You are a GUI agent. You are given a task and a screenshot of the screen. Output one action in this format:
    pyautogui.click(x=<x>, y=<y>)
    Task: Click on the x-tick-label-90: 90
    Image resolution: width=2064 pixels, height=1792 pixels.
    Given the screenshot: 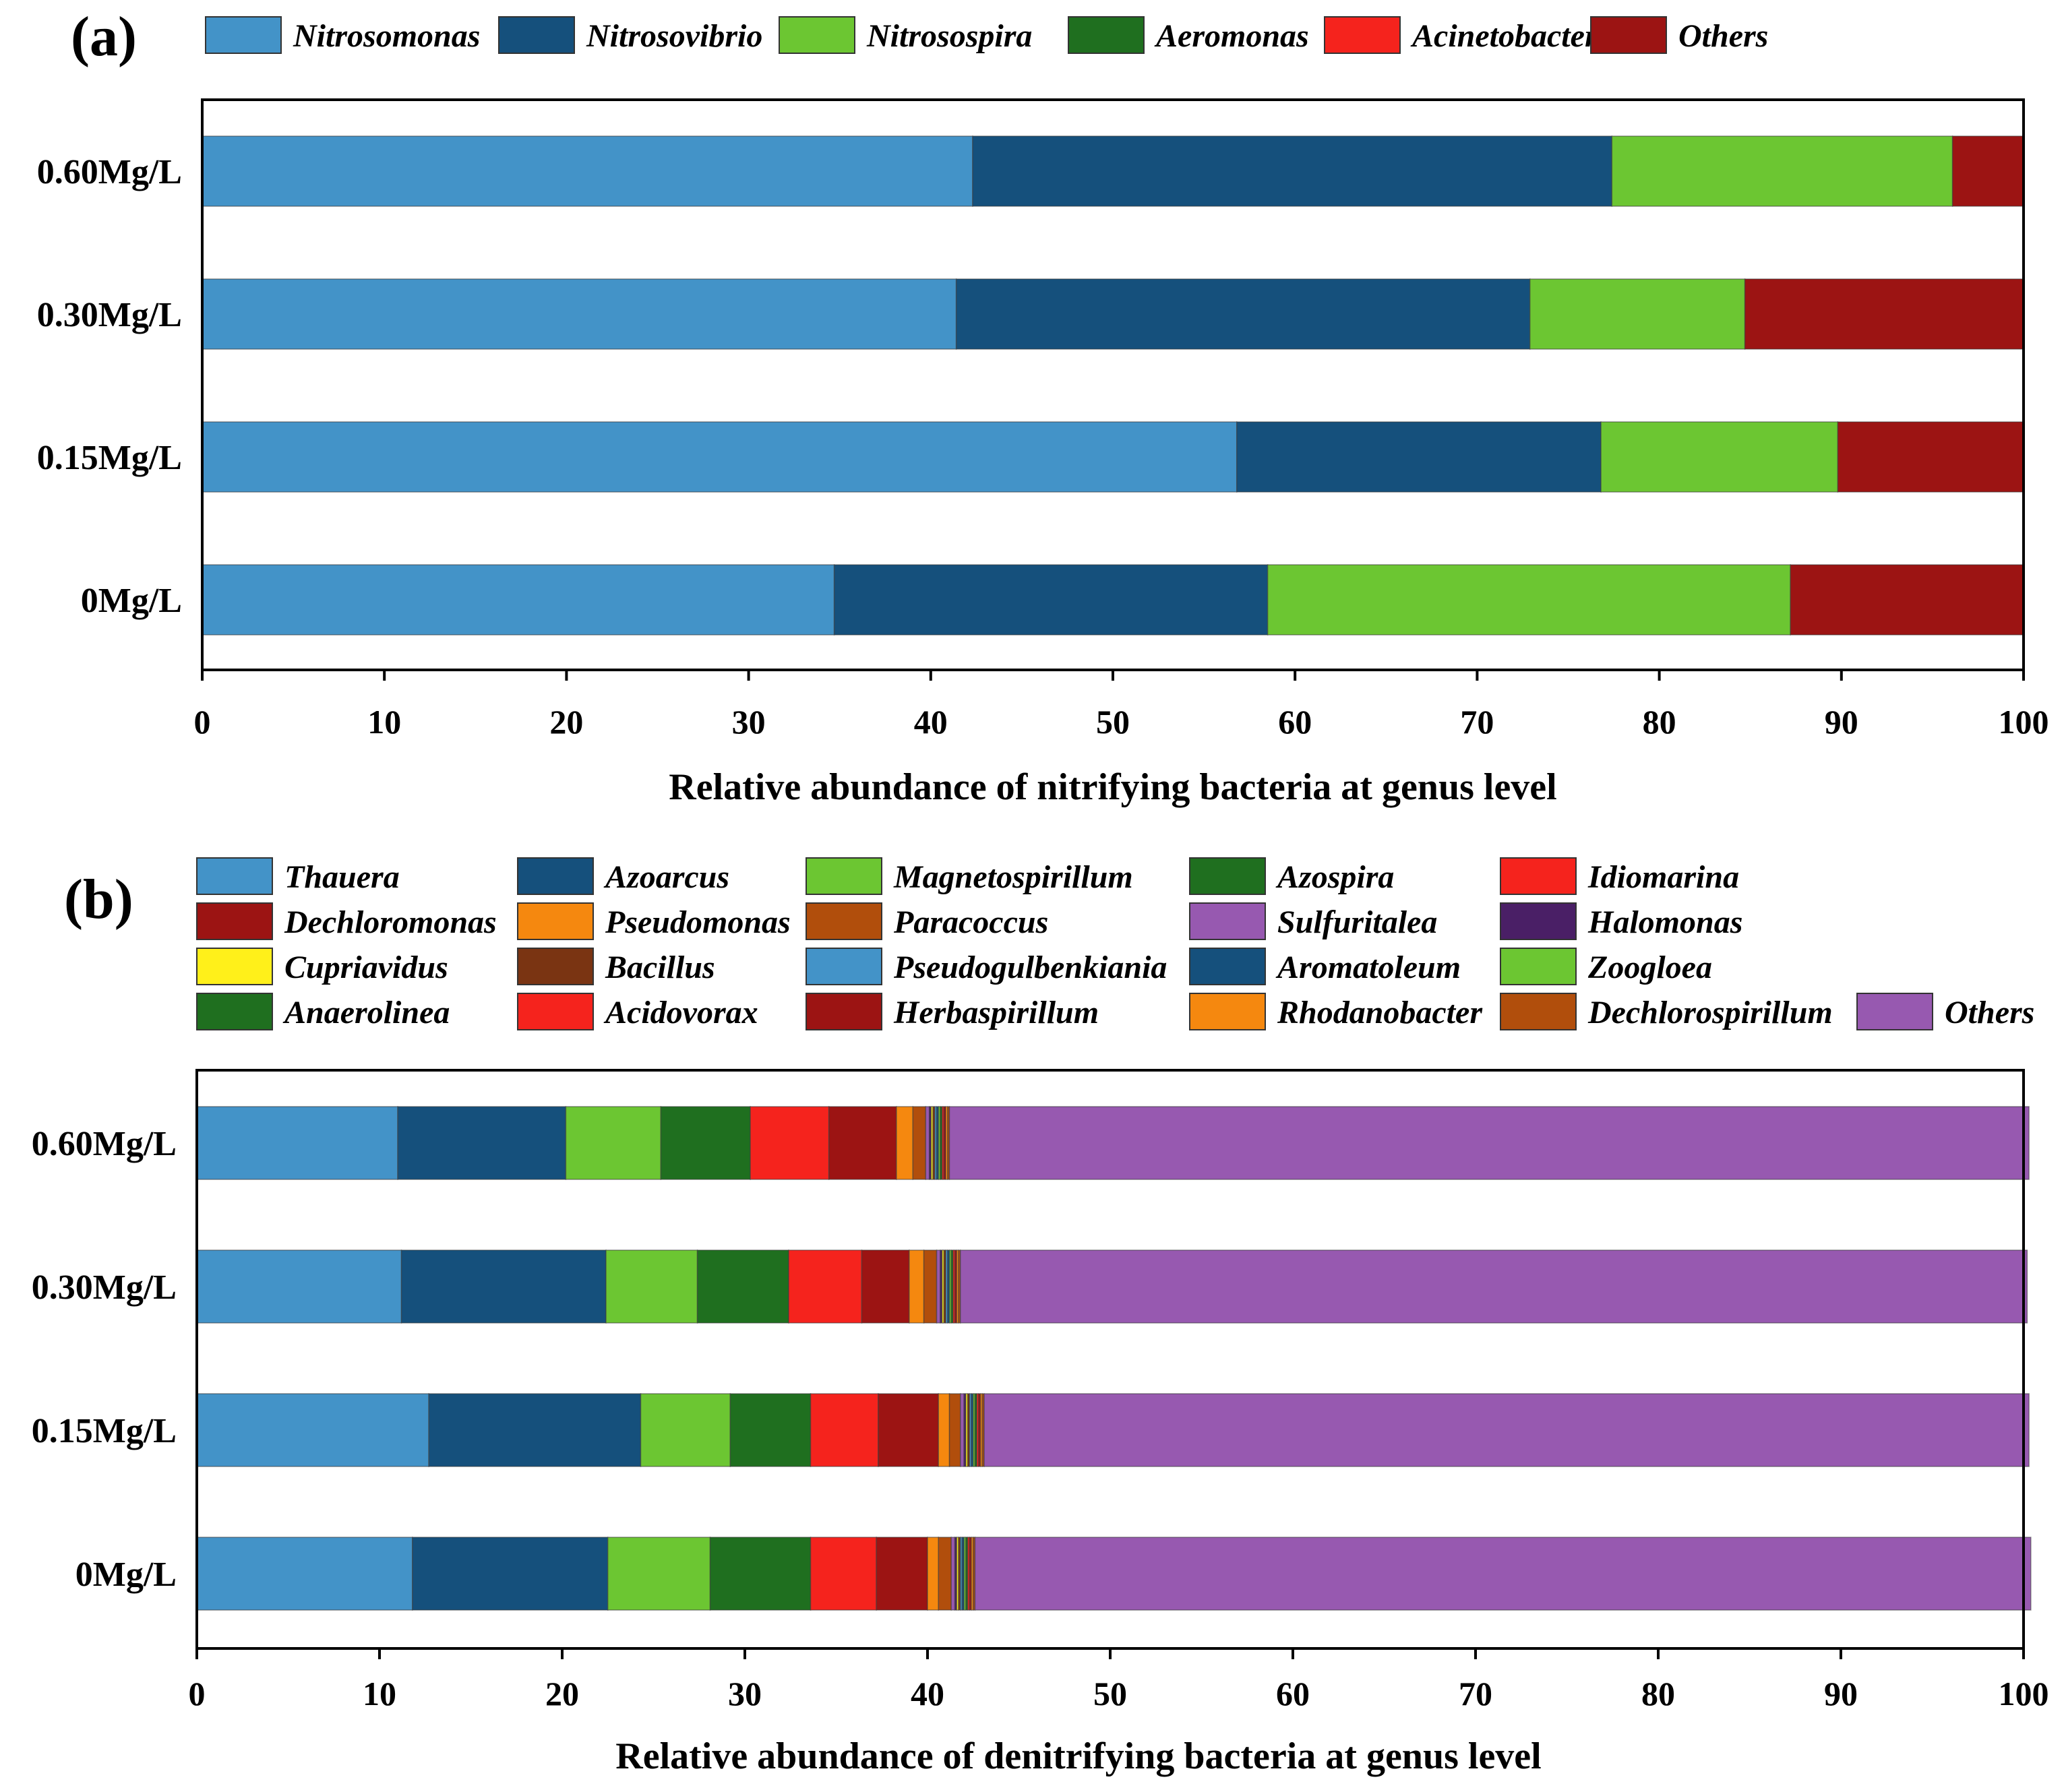 What is the action you would take?
    pyautogui.click(x=1841, y=1693)
    